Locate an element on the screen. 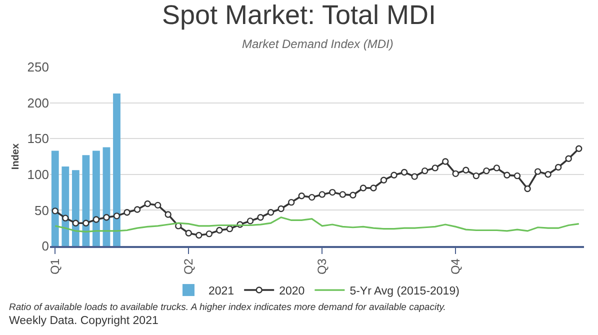 This screenshot has height=335, width=598. y-tick-label: 150 is located at coordinates (38, 138).